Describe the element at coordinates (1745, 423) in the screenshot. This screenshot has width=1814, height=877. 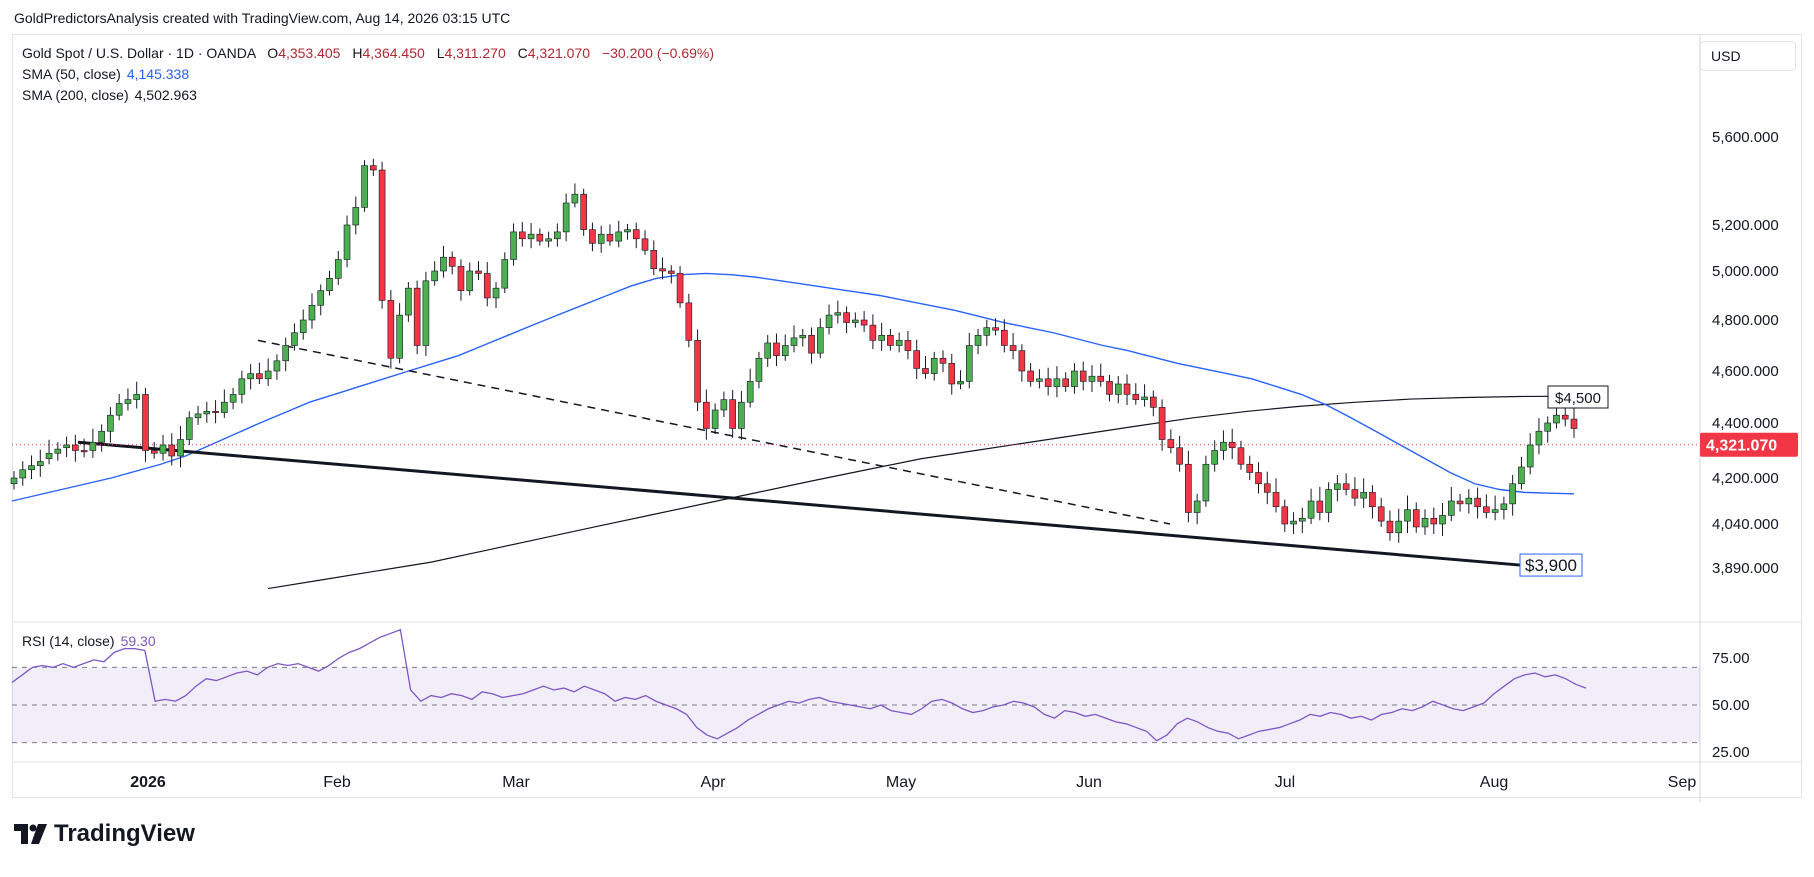
I see `price-tick-label: 4,400.000` at that location.